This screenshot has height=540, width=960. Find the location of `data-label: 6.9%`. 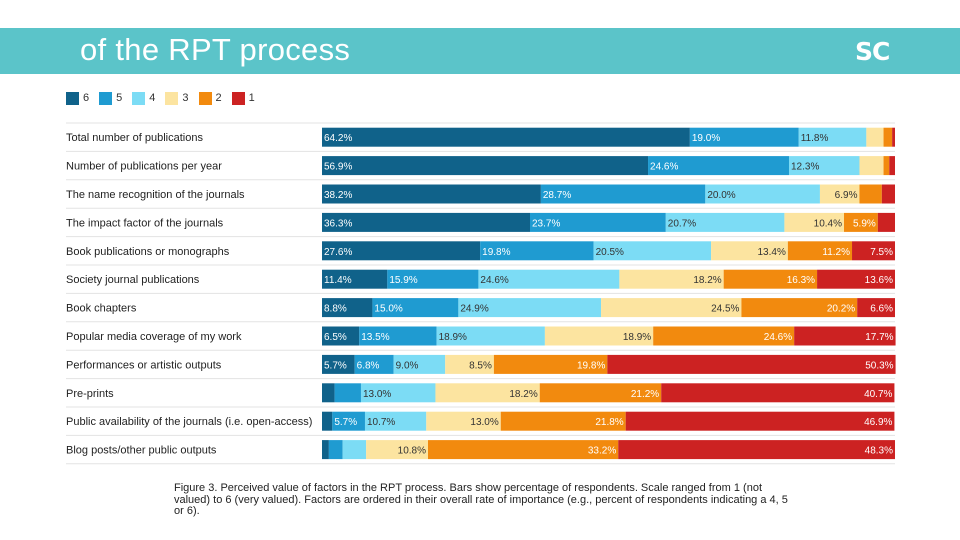

data-label: 6.9% is located at coordinates (846, 195).